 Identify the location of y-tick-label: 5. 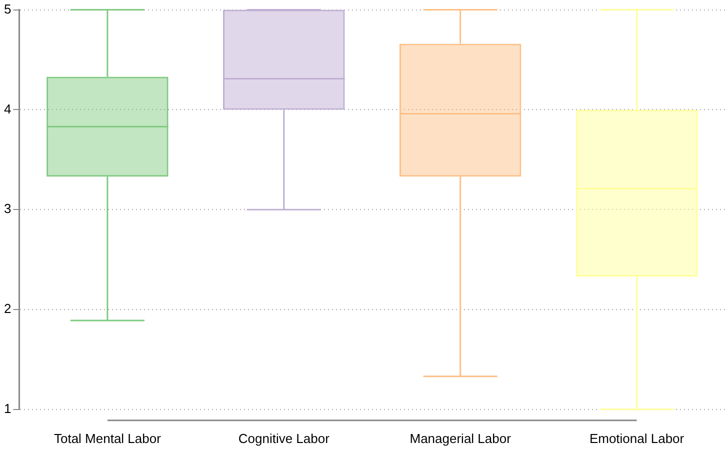
(8, 8).